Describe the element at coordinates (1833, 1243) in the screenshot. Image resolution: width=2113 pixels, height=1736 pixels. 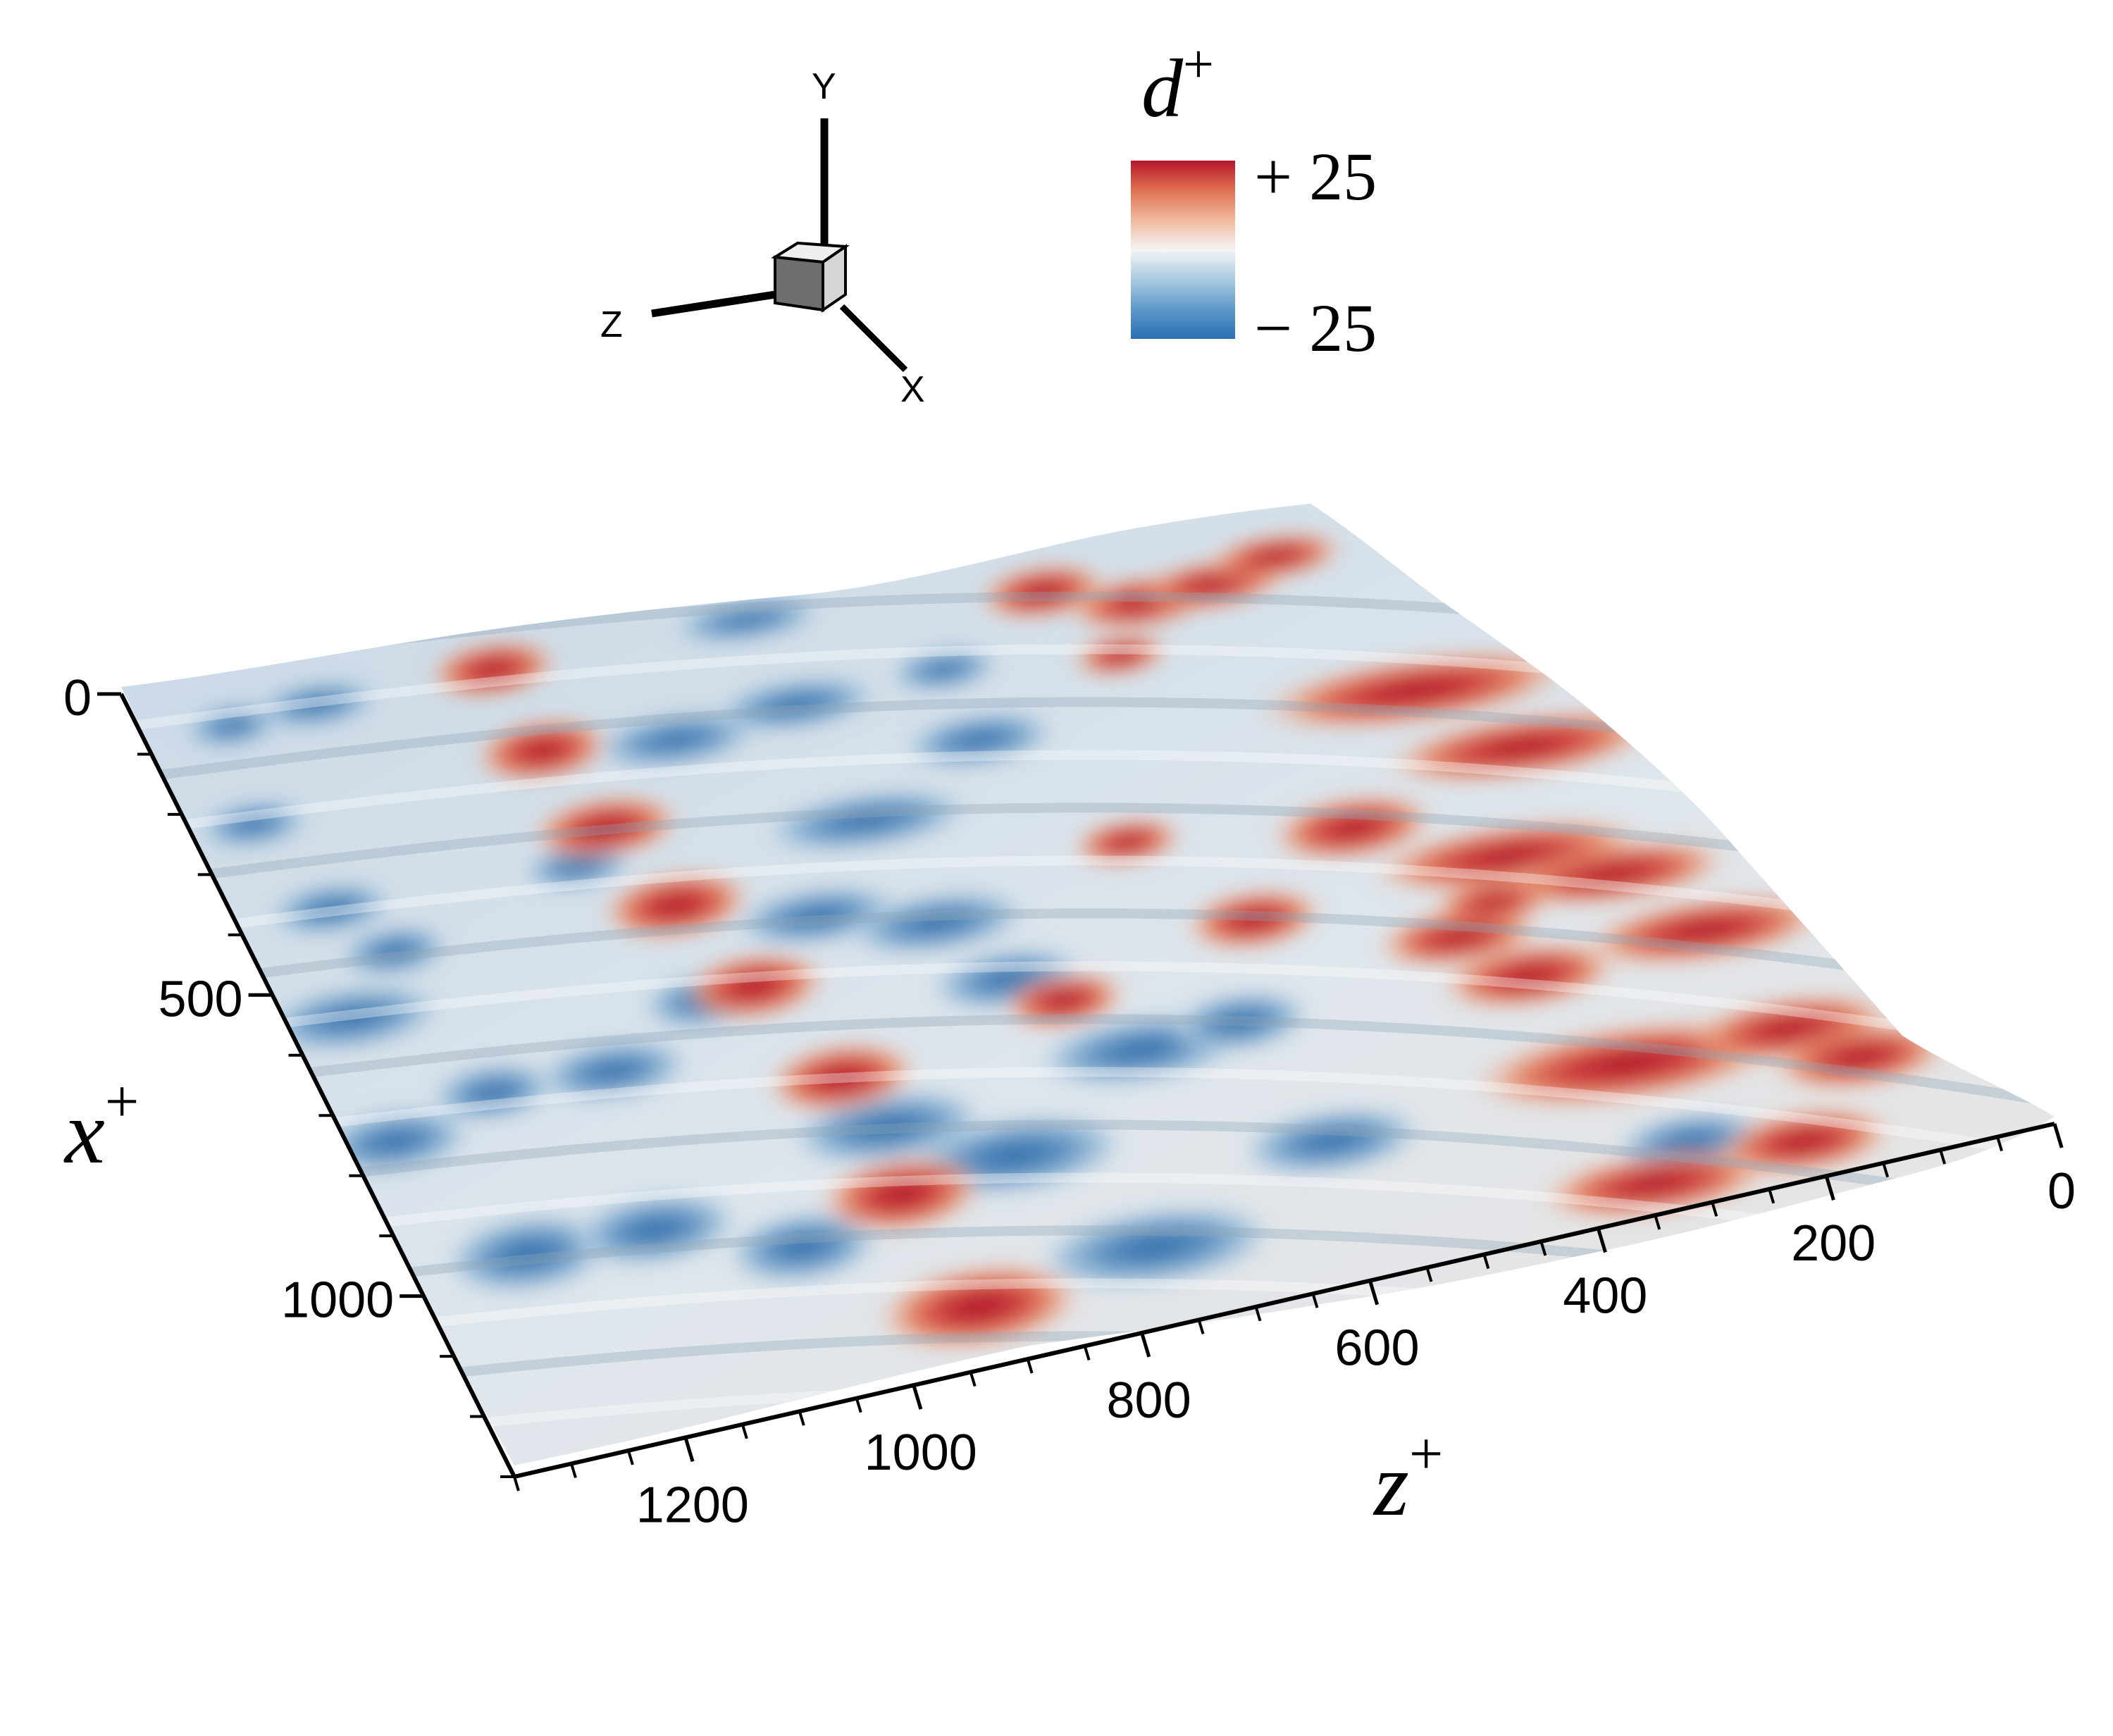
I see `z-axis-tick-label: 200` at that location.